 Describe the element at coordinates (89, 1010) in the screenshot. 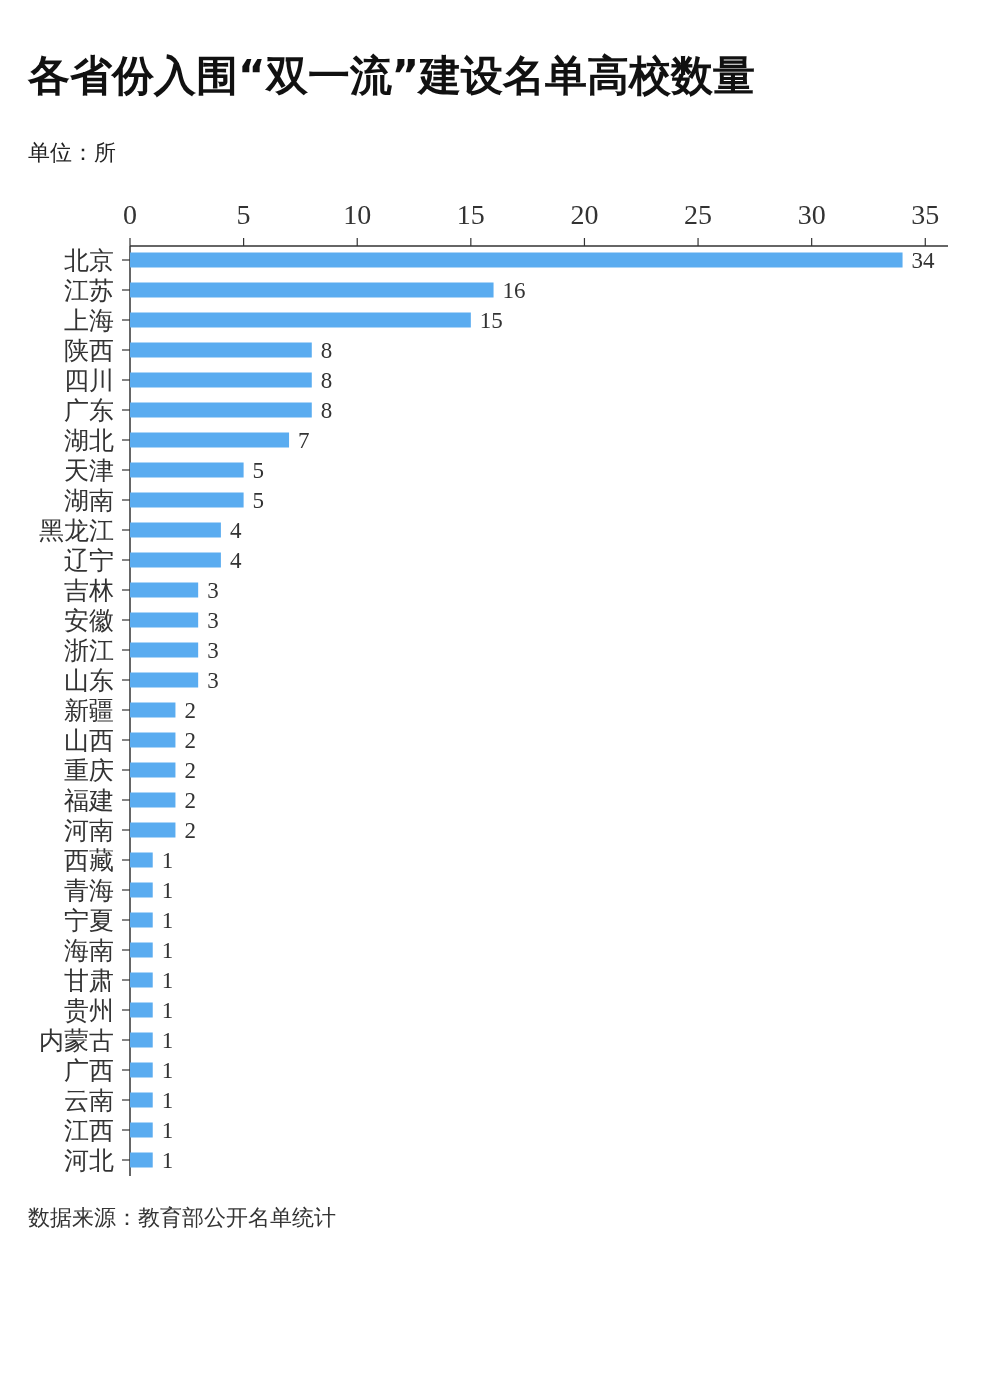

I see `y-tick-label: 贵州` at that location.